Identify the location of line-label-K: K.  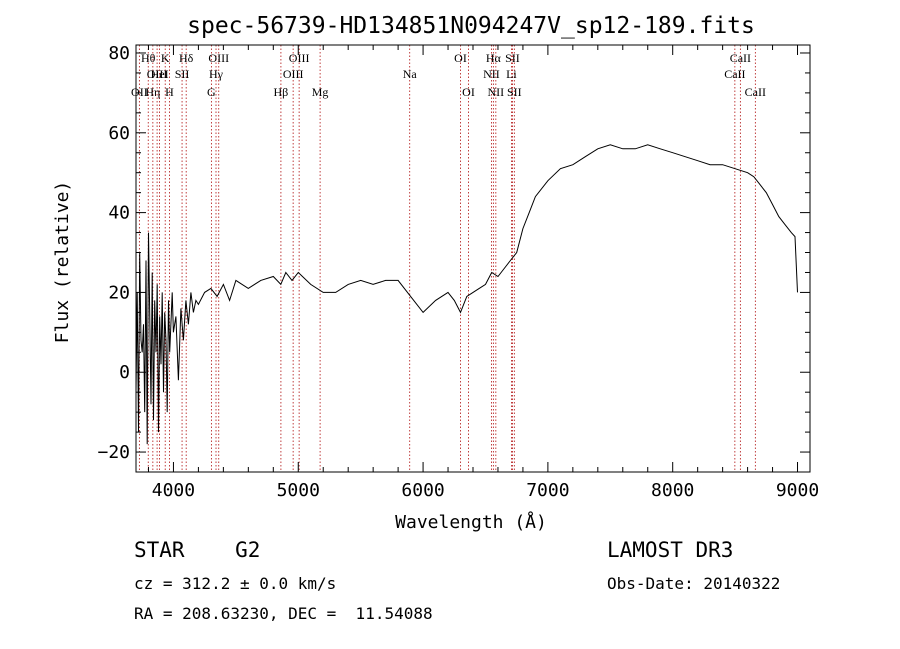
(165, 58).